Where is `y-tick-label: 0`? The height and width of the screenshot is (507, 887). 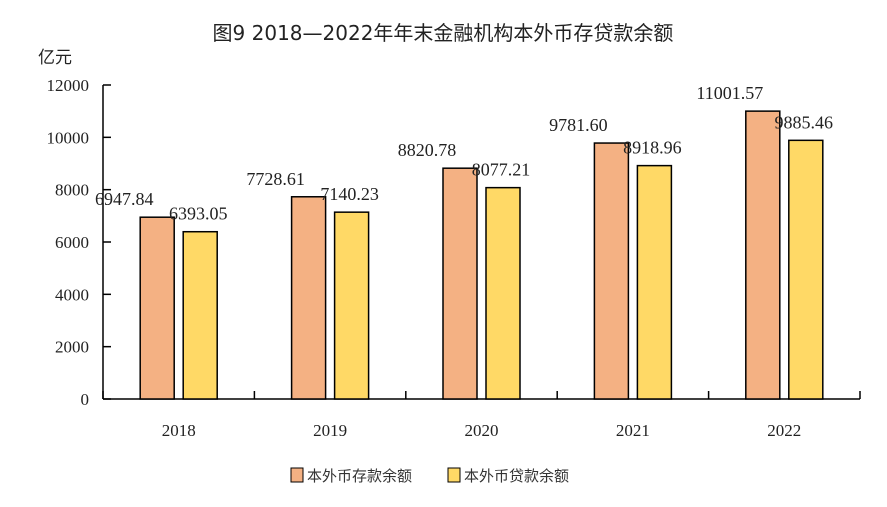 y-tick-label: 0 is located at coordinates (85, 399).